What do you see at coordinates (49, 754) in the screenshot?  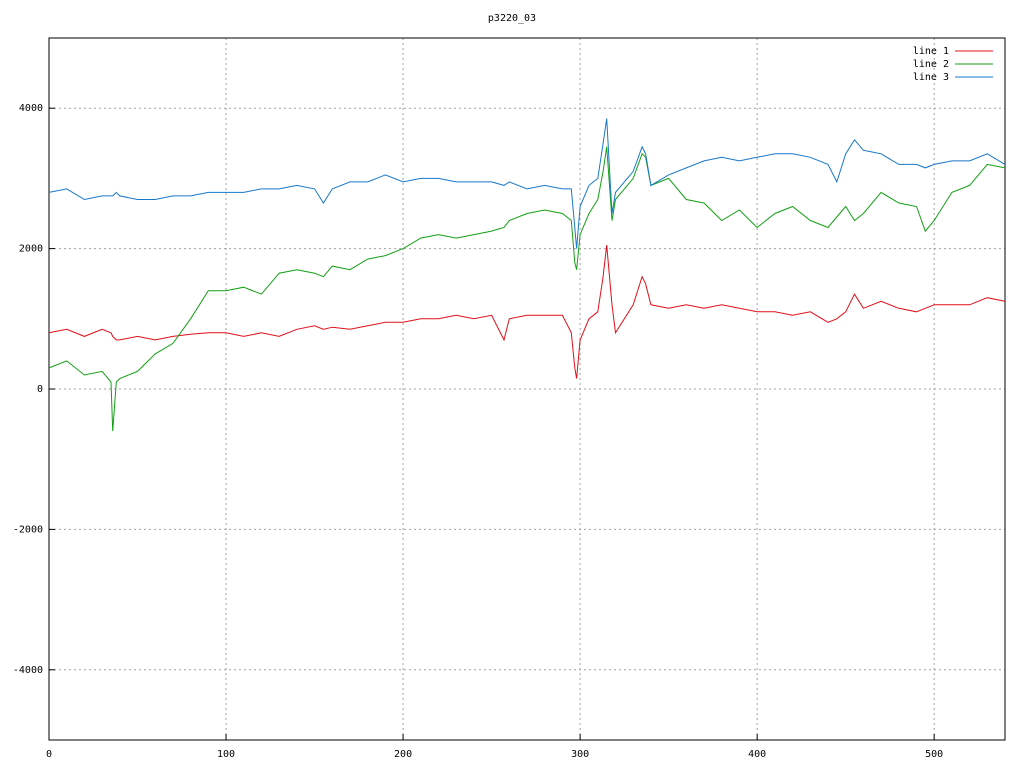 I see `x-tick-label: 0` at bounding box center [49, 754].